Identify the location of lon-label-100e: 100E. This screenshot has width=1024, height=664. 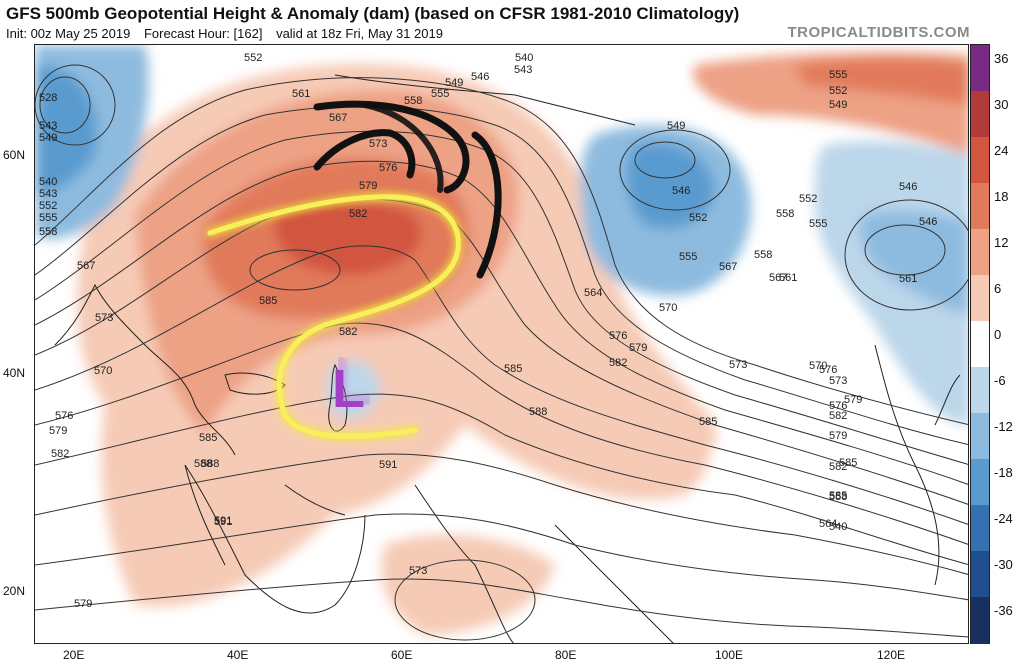
(729, 655).